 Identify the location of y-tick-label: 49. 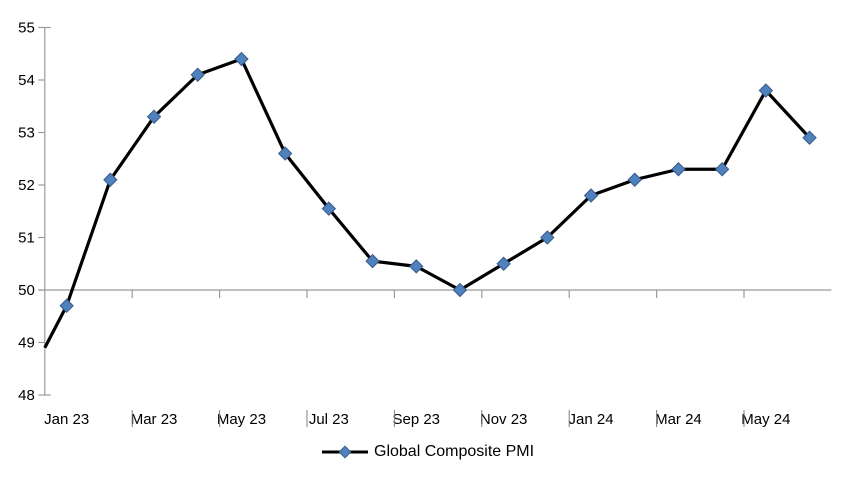
(26, 343).